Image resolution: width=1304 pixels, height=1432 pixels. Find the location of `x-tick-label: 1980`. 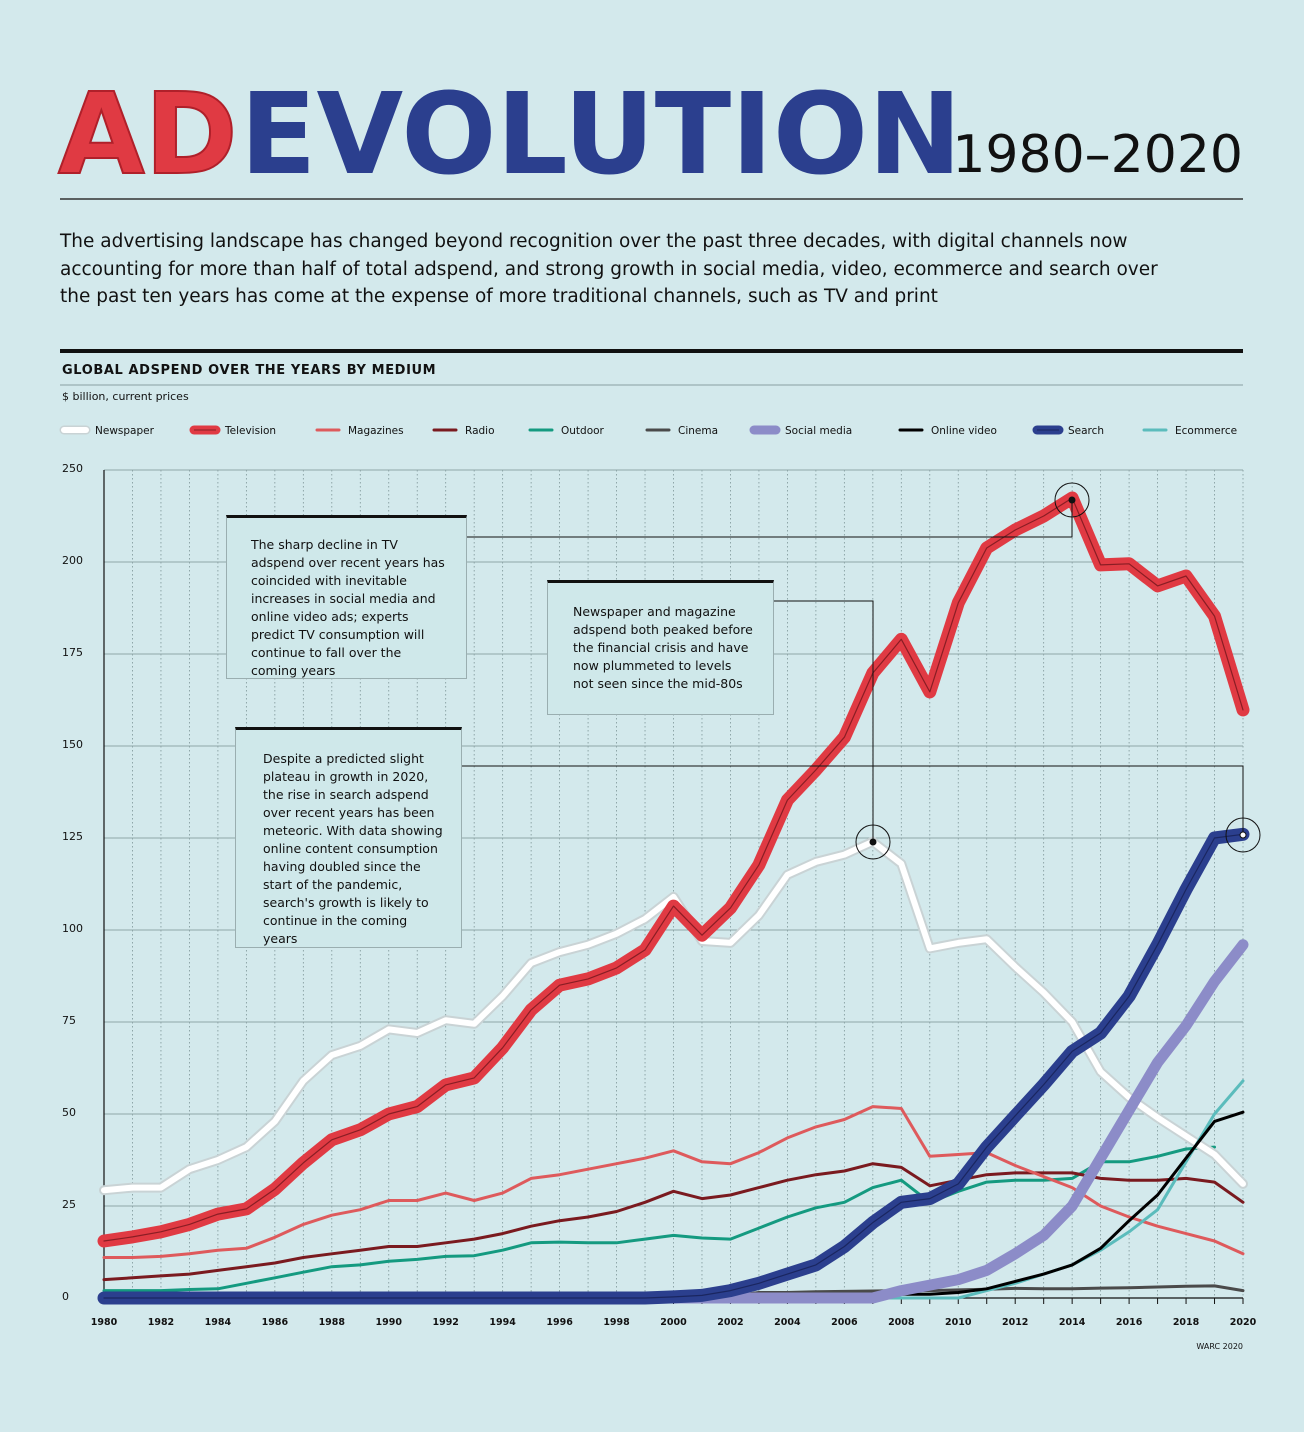

x-tick-label: 1980 is located at coordinates (104, 1322).